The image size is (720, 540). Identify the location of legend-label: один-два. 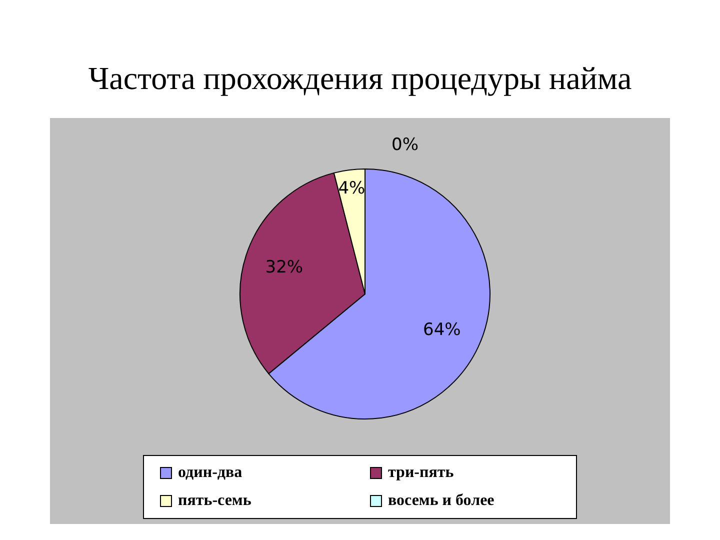
(210, 473).